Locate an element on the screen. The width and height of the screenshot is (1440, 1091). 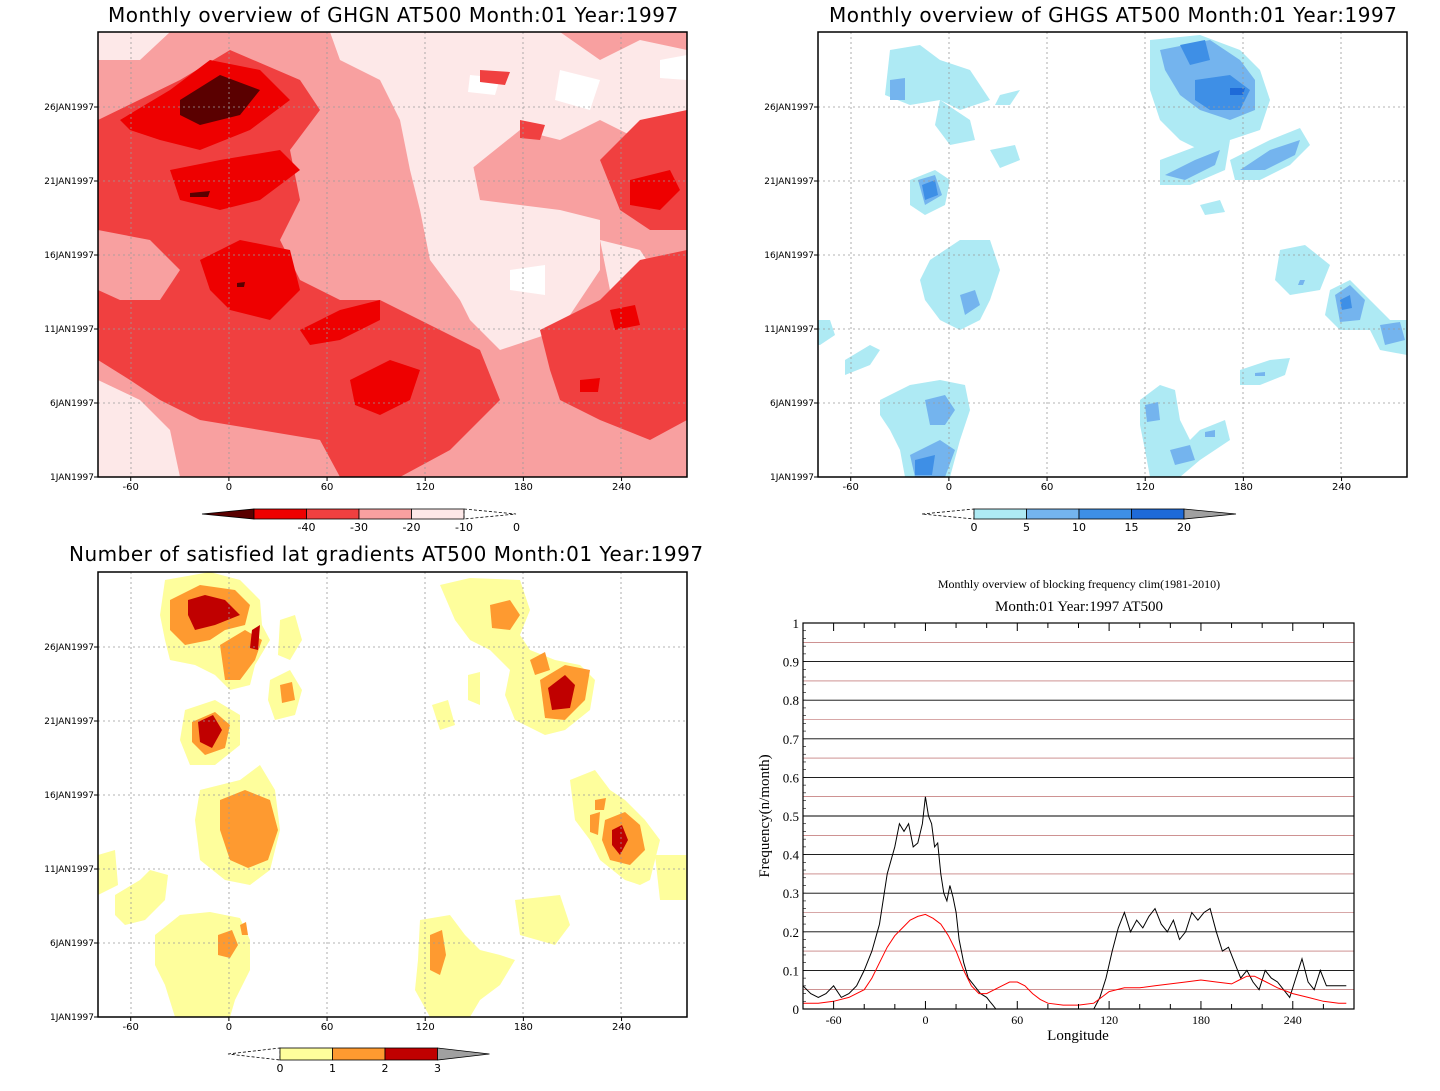
ghgs-colorbar-label: 0 is located at coordinates (974, 527).